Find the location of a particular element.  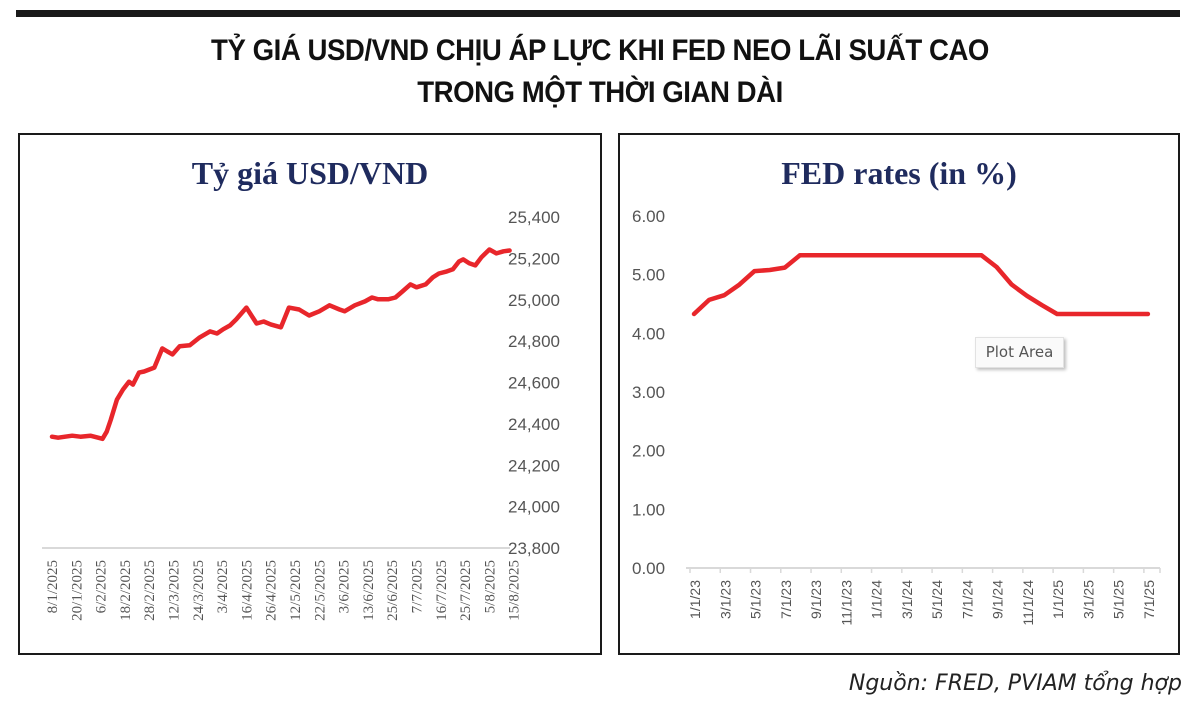

x-tick-label: 18/2/2025 is located at coordinates (126, 590).